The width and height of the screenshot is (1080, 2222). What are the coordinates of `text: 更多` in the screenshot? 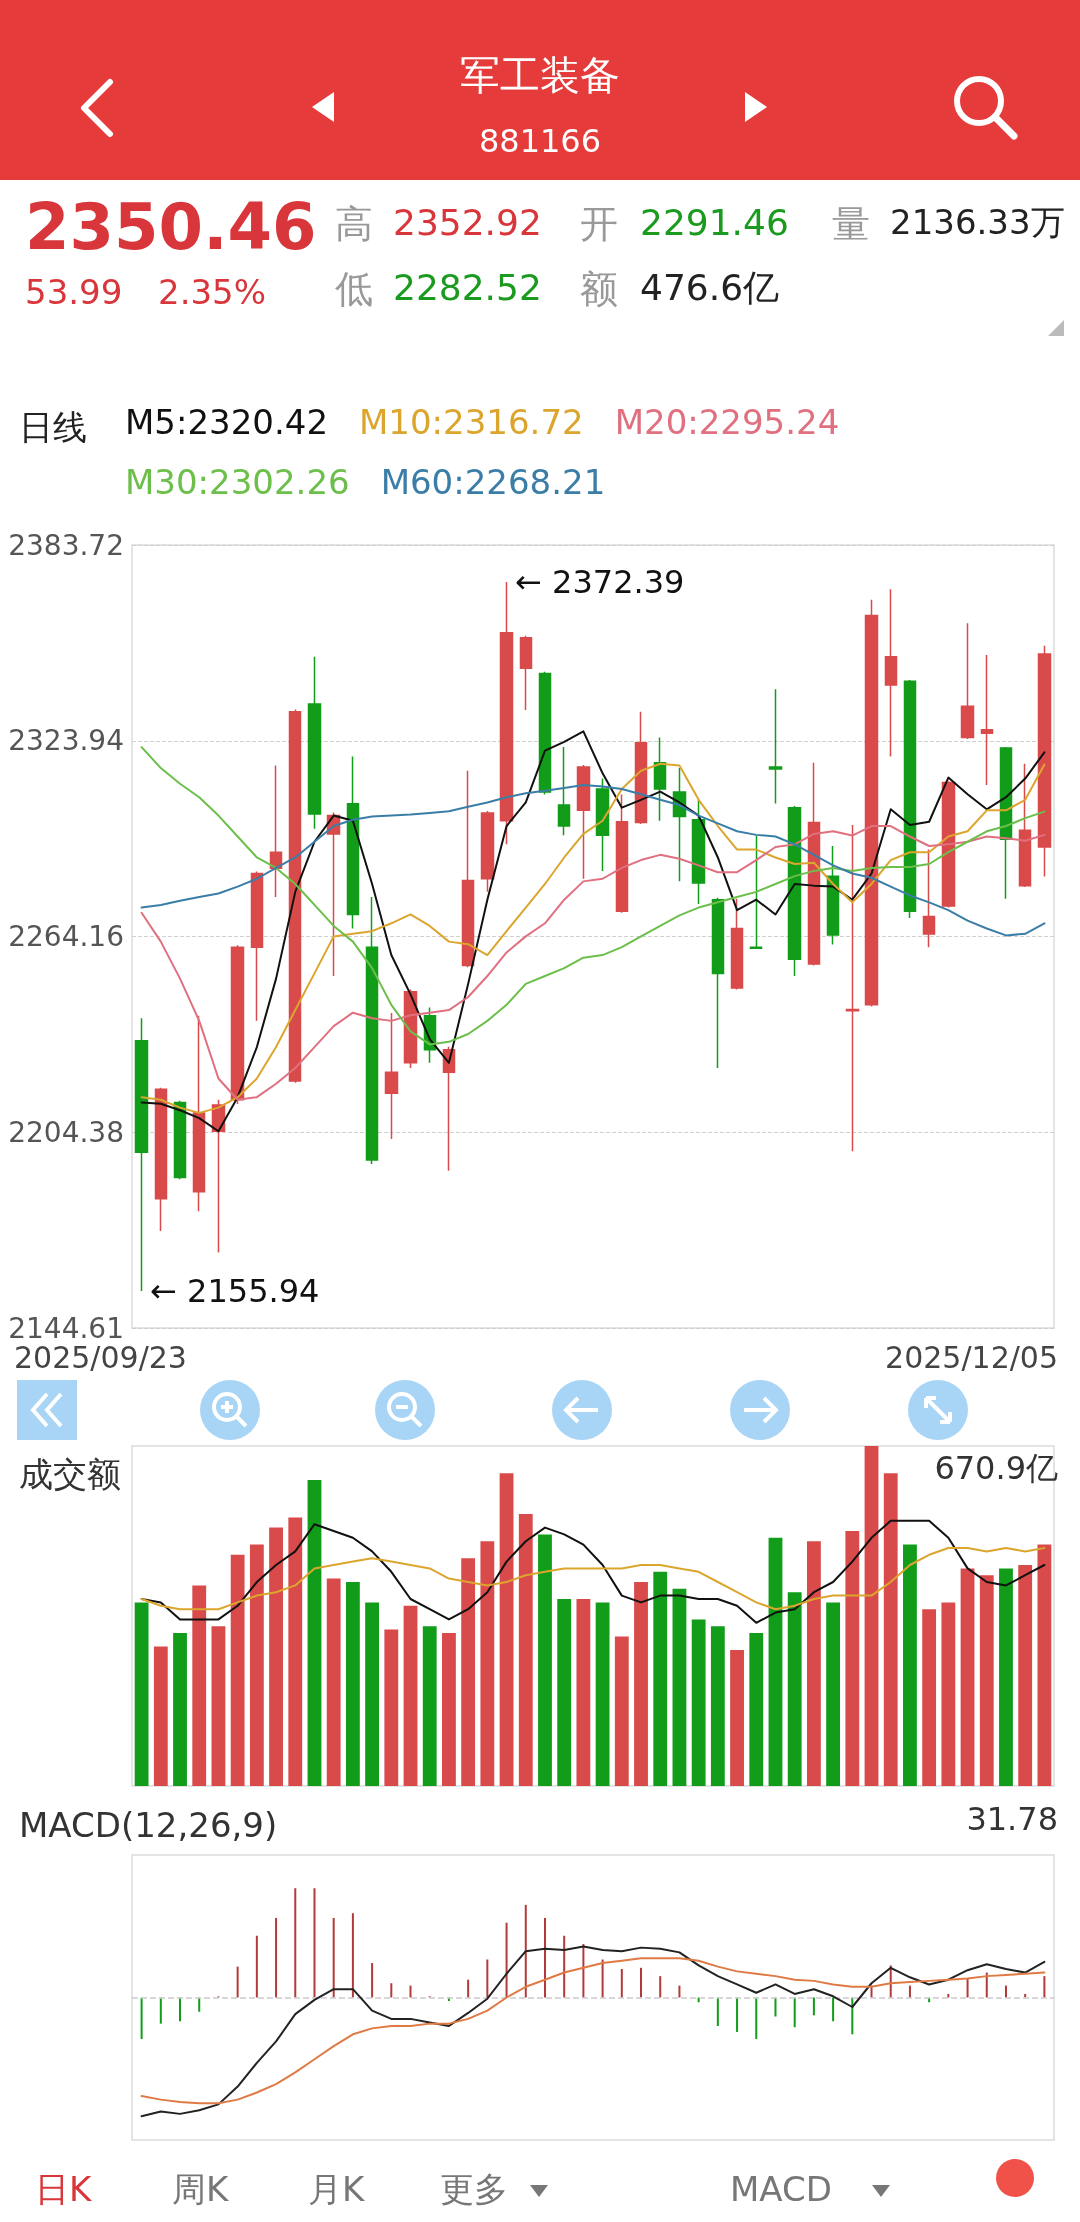 It's located at (474, 2189).